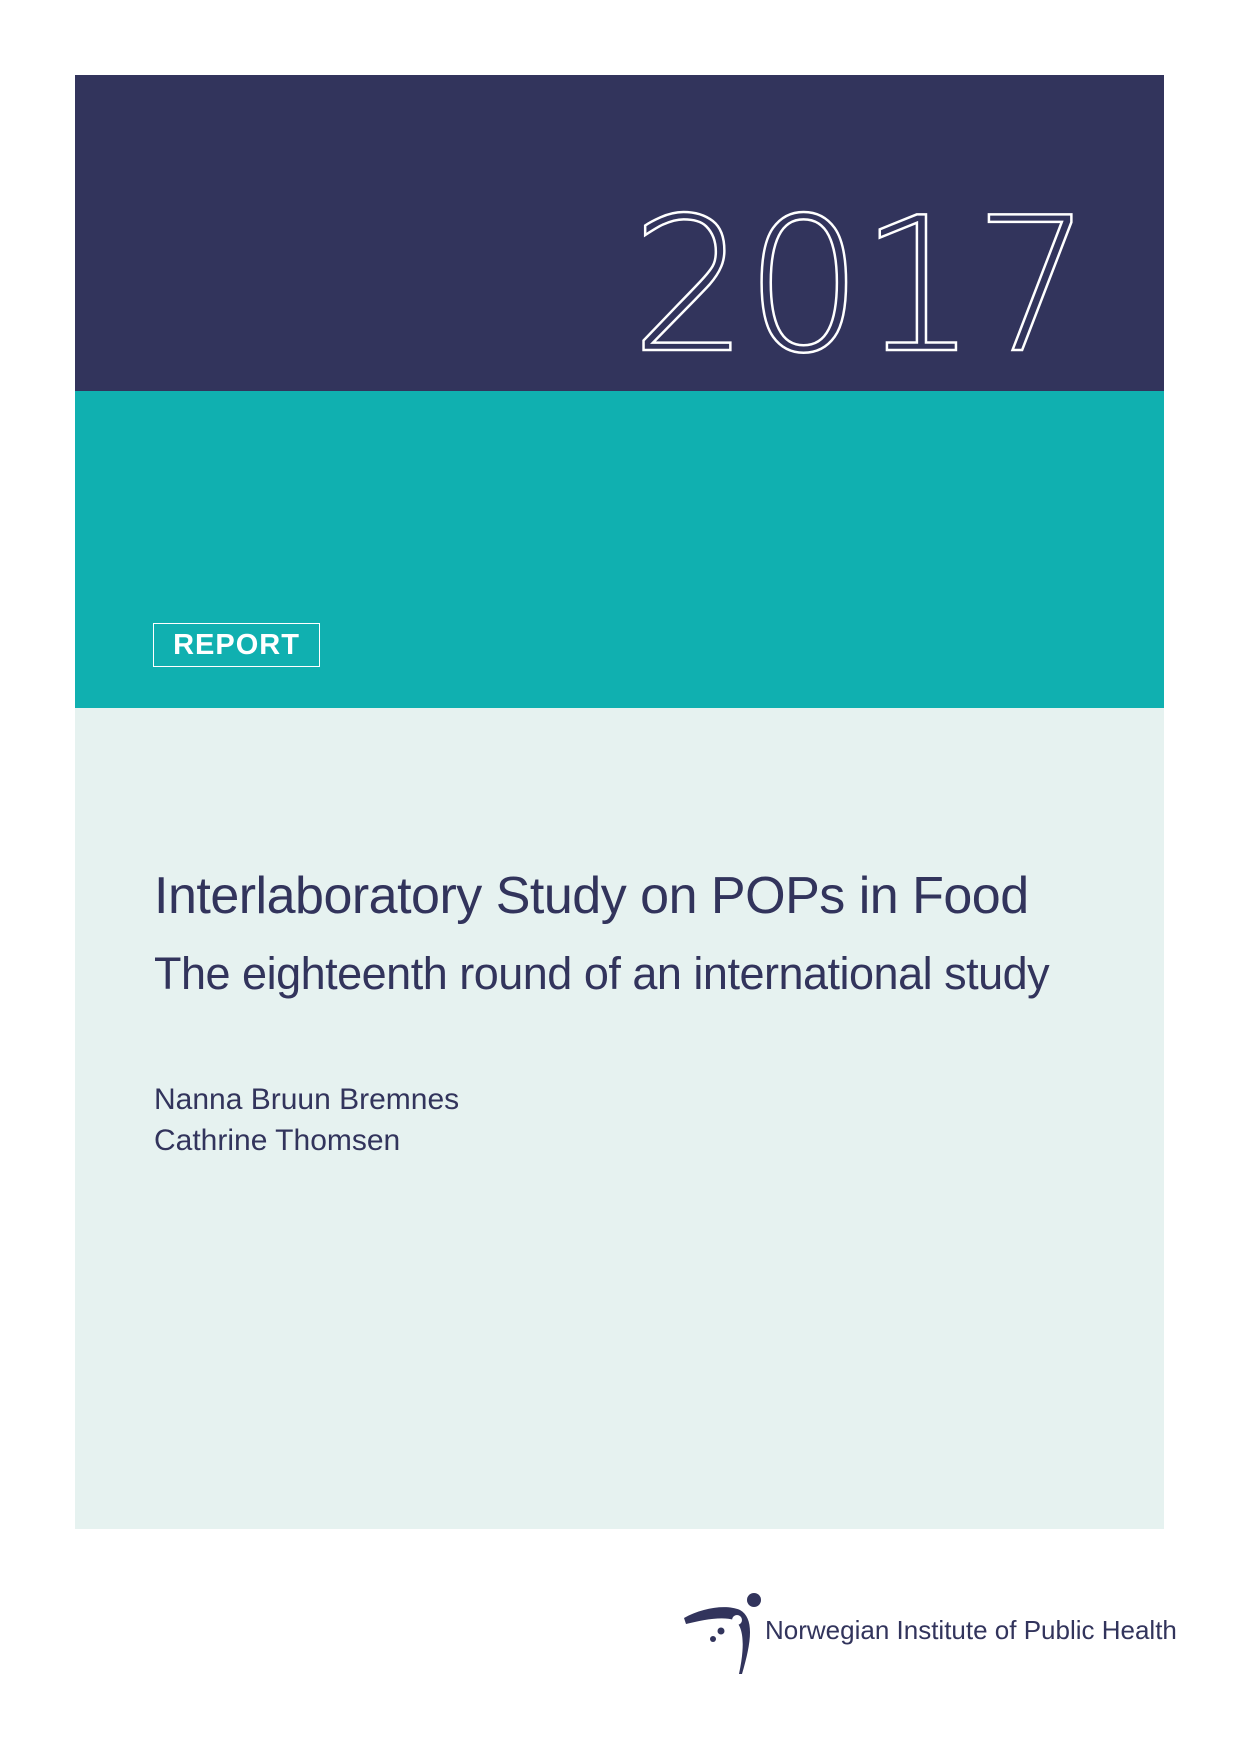 This screenshot has height=1754, width=1240. What do you see at coordinates (861, 285) in the screenshot?
I see `report-year: 2017` at bounding box center [861, 285].